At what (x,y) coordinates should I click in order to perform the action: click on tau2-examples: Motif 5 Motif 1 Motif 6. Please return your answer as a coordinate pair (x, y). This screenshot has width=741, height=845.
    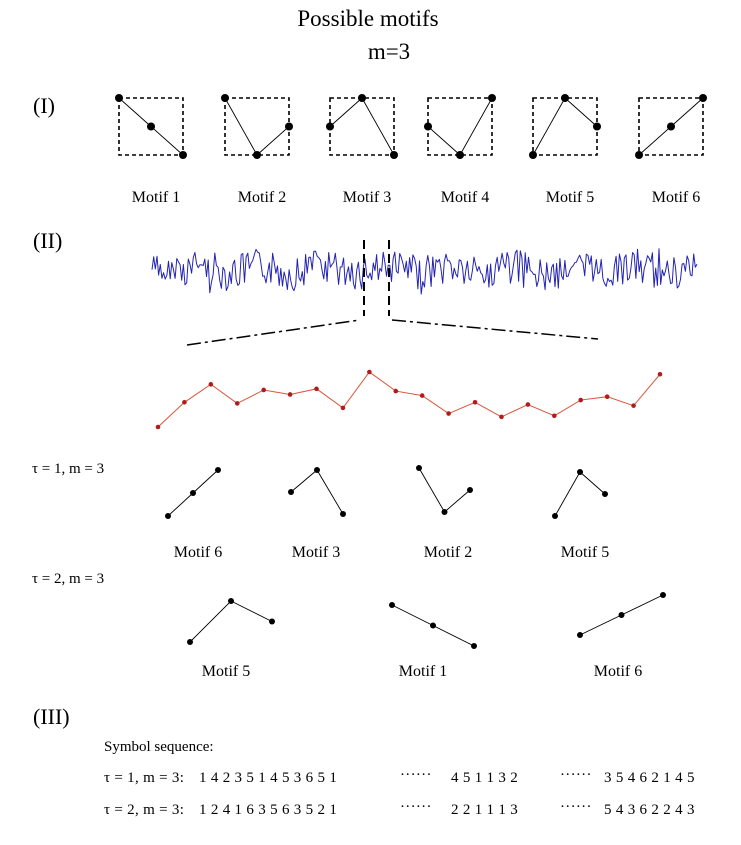
    Looking at the image, I should click on (426, 636).